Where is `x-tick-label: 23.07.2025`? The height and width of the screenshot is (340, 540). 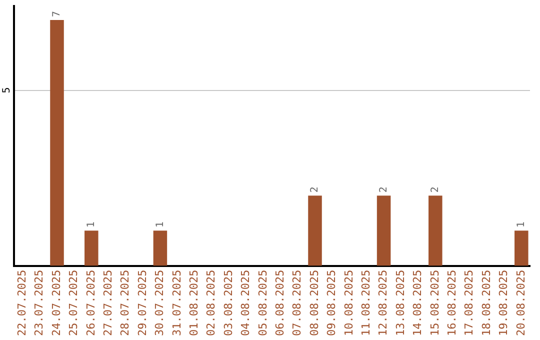 x-tick-label: 23.07.2025 is located at coordinates (39, 303).